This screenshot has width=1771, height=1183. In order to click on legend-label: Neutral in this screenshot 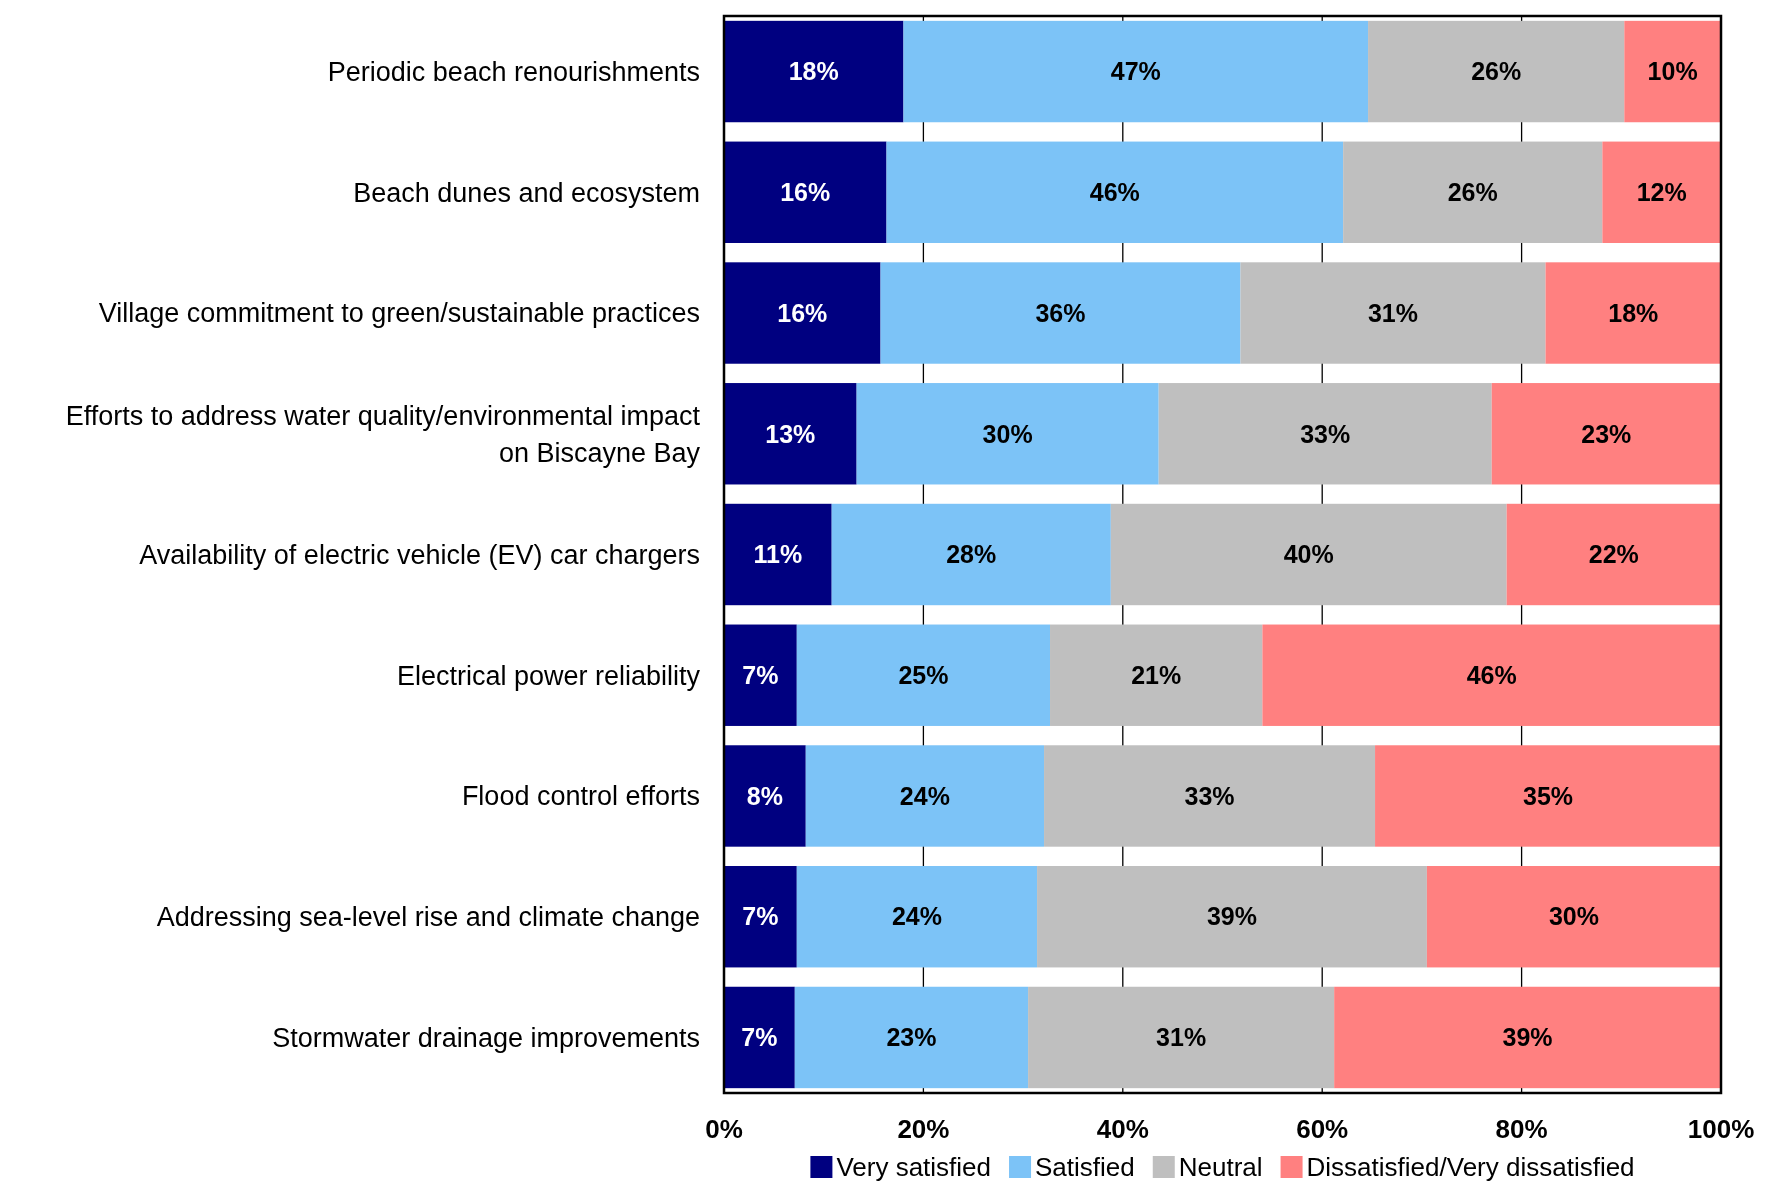, I will do `click(1220, 1167)`.